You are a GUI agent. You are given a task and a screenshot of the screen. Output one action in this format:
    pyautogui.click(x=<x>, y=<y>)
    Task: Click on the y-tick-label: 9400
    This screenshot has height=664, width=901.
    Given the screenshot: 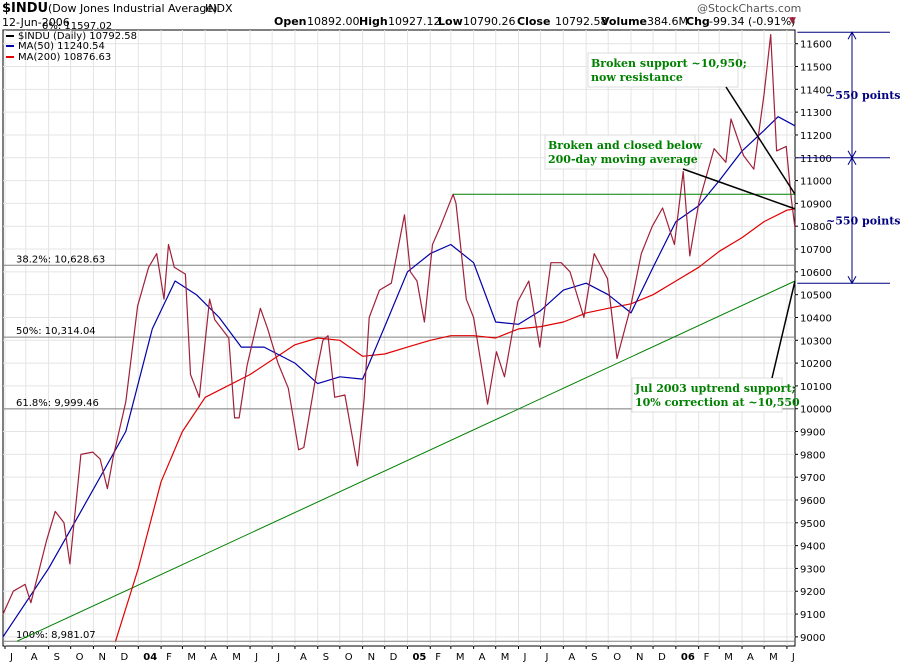 What is the action you would take?
    pyautogui.click(x=812, y=547)
    